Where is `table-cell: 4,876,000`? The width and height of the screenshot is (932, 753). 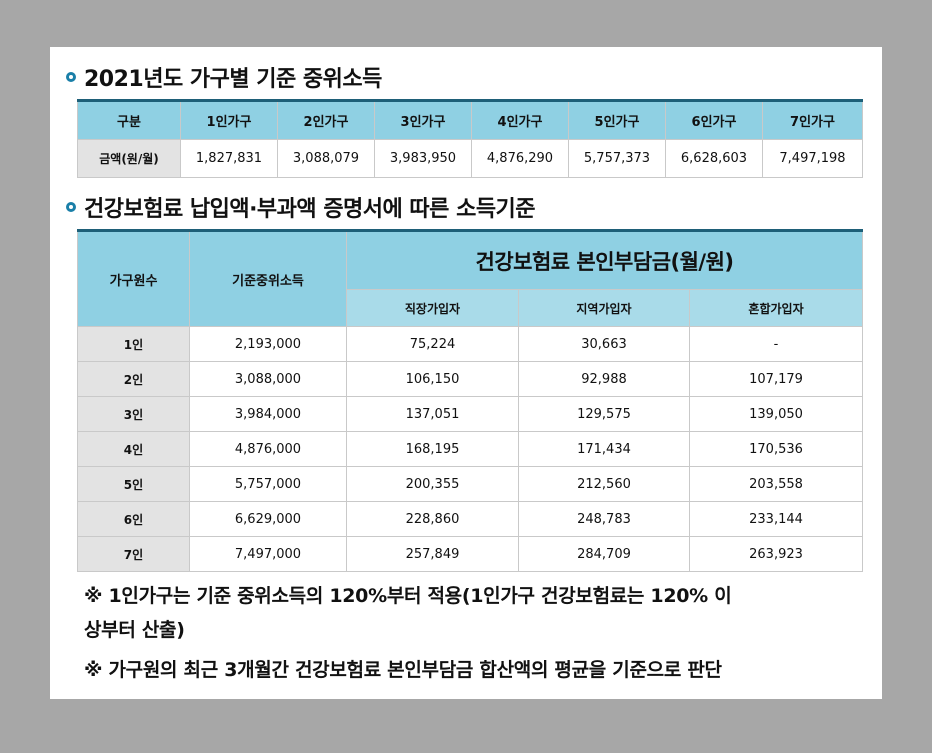
table-cell: 4,876,000 is located at coordinates (268, 449).